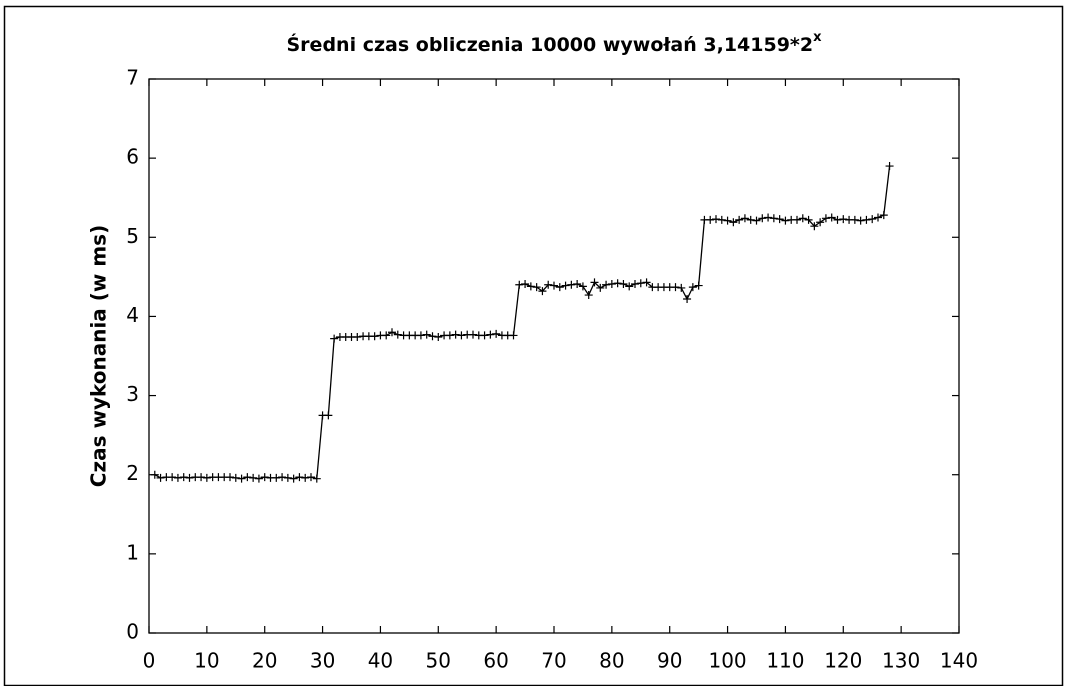 The width and height of the screenshot is (1067, 686). What do you see at coordinates (132, 473) in the screenshot?
I see `y-tick-label: 2` at bounding box center [132, 473].